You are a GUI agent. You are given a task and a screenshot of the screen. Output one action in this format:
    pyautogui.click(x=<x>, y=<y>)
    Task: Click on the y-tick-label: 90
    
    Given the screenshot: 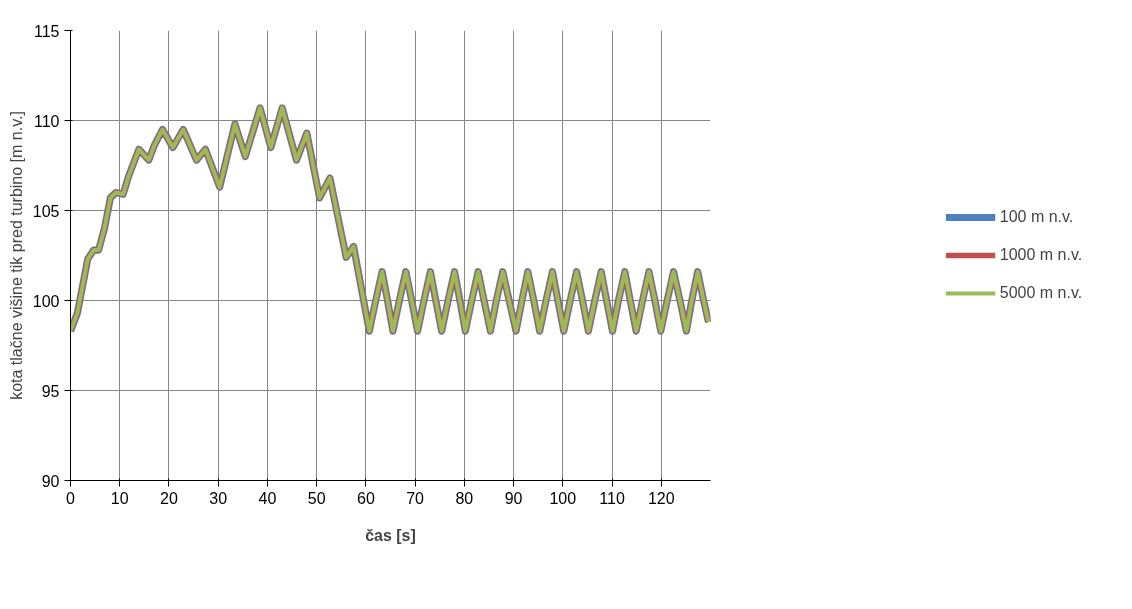 What is the action you would take?
    pyautogui.click(x=50, y=481)
    